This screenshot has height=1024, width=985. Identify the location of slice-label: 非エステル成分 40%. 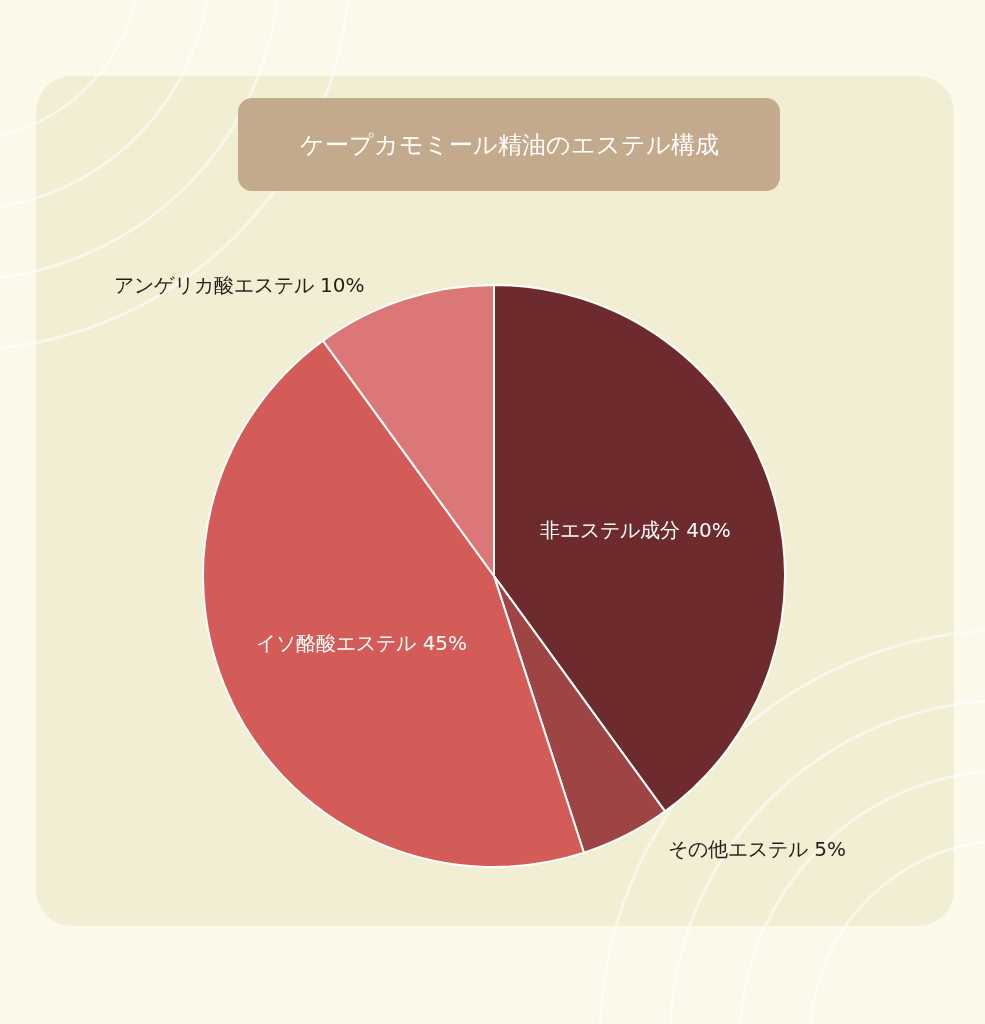
(635, 530).